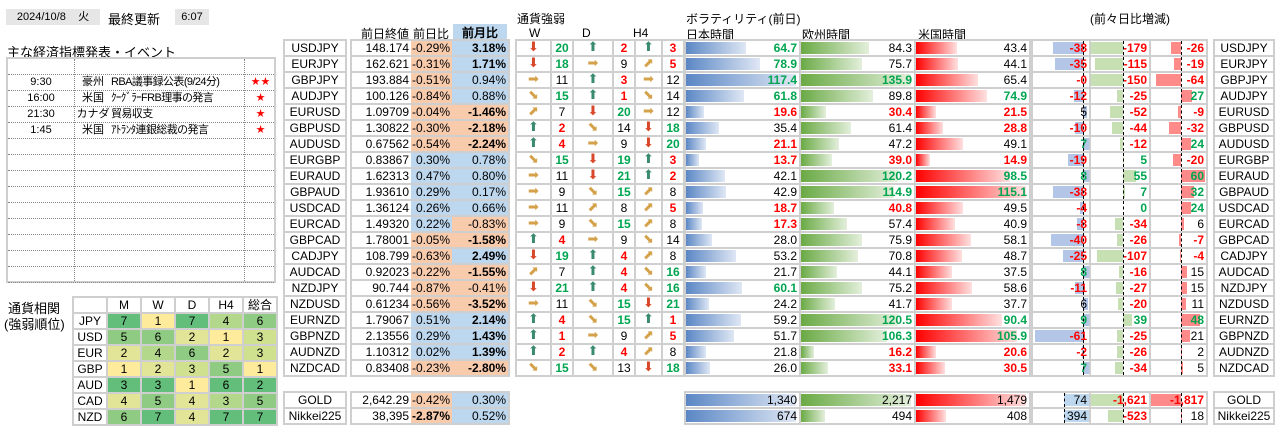  Describe the element at coordinates (624, 256) in the screenshot. I see `strength-rank: 4` at that location.